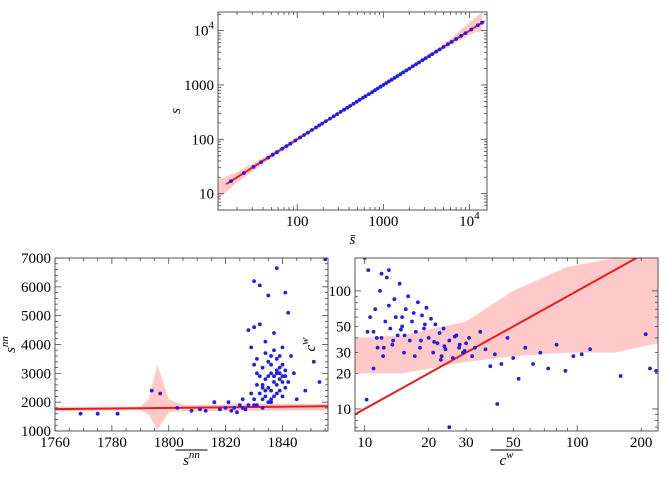  Describe the element at coordinates (206, 195) in the screenshot. I see `y-tick-label: 10` at that location.